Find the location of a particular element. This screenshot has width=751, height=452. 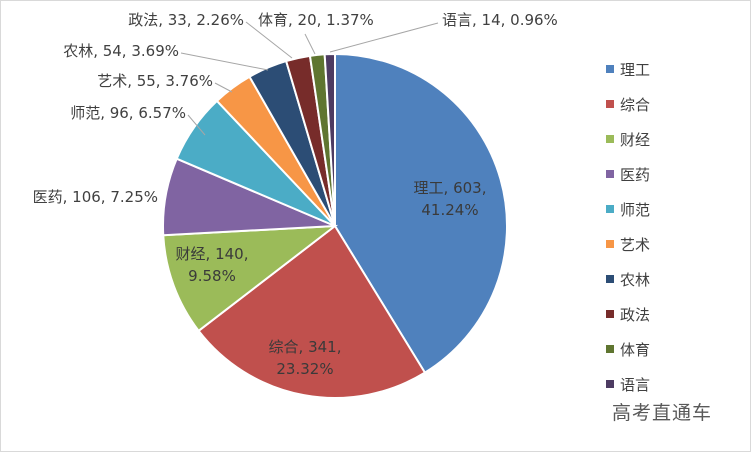

data-label-7: 农林, 54, 3.69% is located at coordinates (121, 51).